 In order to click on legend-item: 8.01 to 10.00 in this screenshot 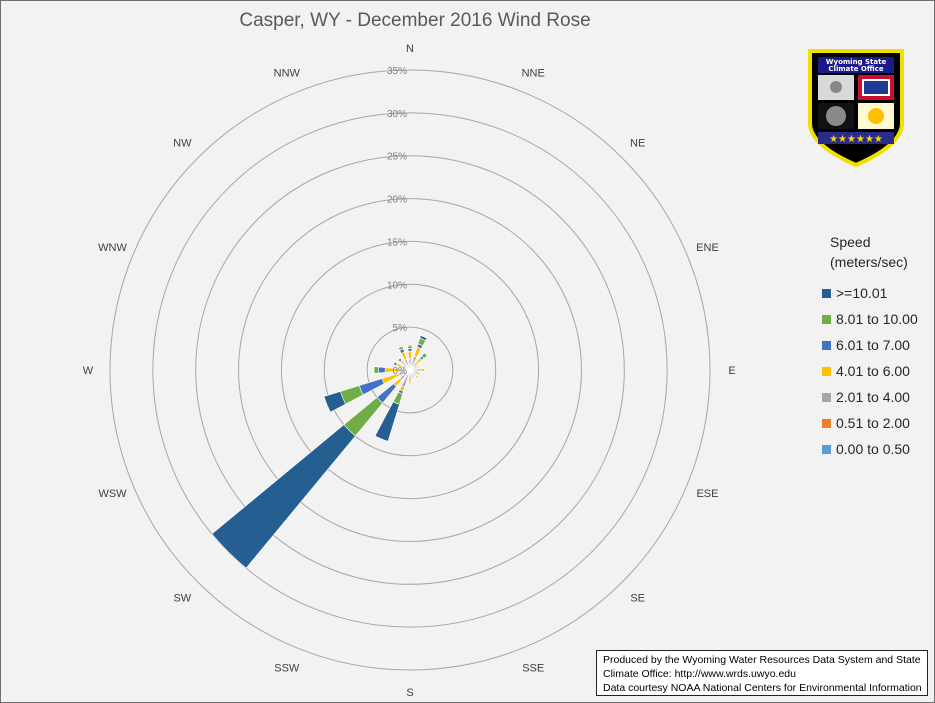, I will do `click(875, 319)`.